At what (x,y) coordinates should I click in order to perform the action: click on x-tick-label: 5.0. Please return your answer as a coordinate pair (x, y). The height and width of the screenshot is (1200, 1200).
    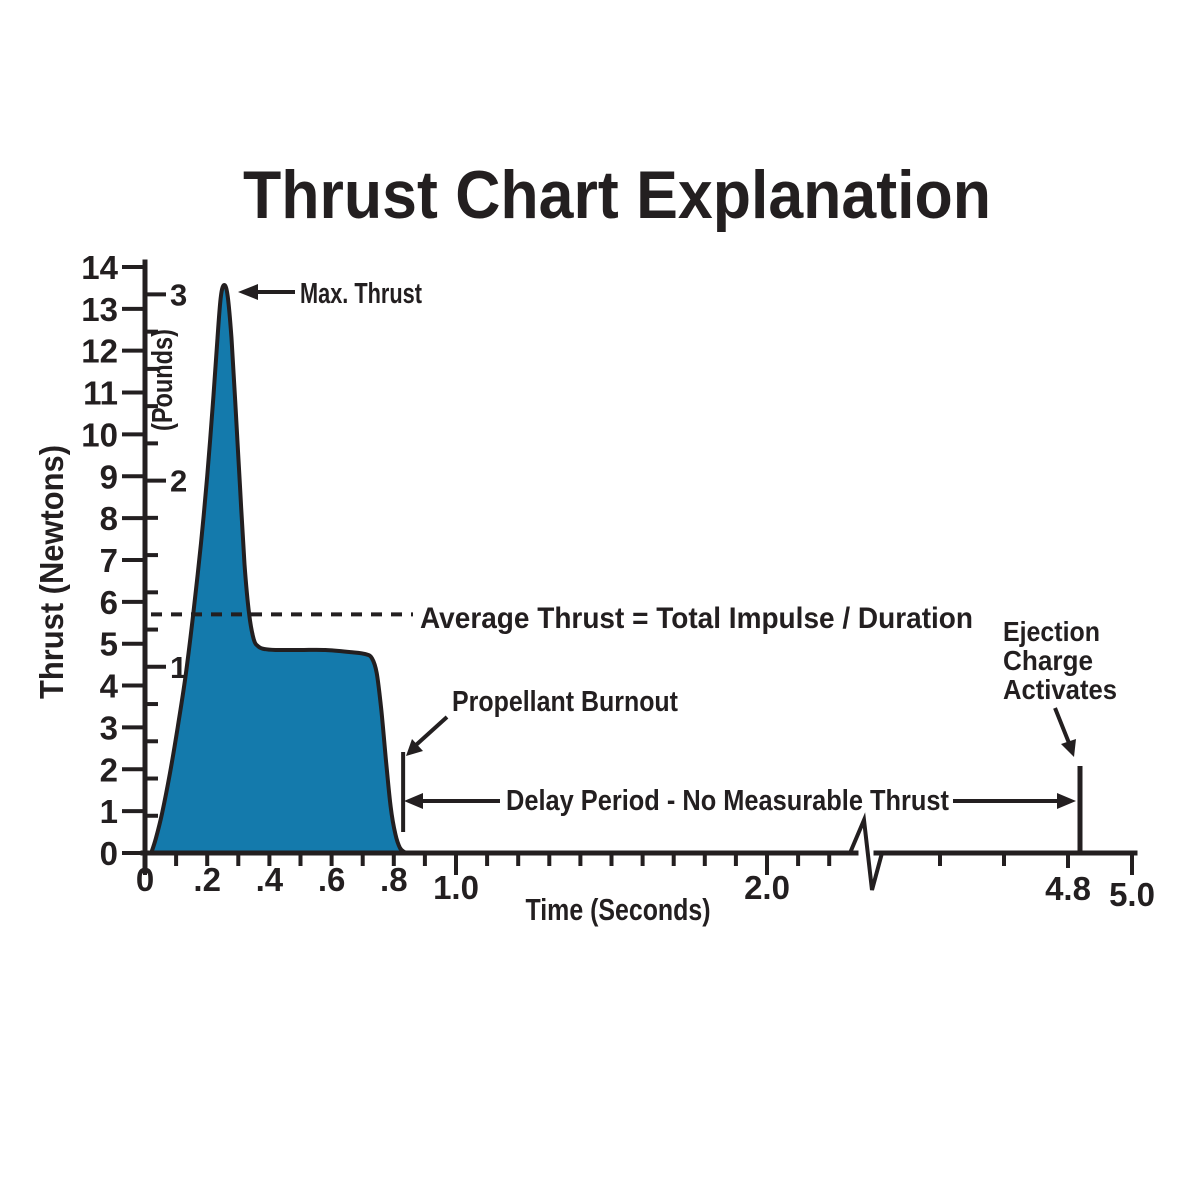
    Looking at the image, I should click on (1132, 894).